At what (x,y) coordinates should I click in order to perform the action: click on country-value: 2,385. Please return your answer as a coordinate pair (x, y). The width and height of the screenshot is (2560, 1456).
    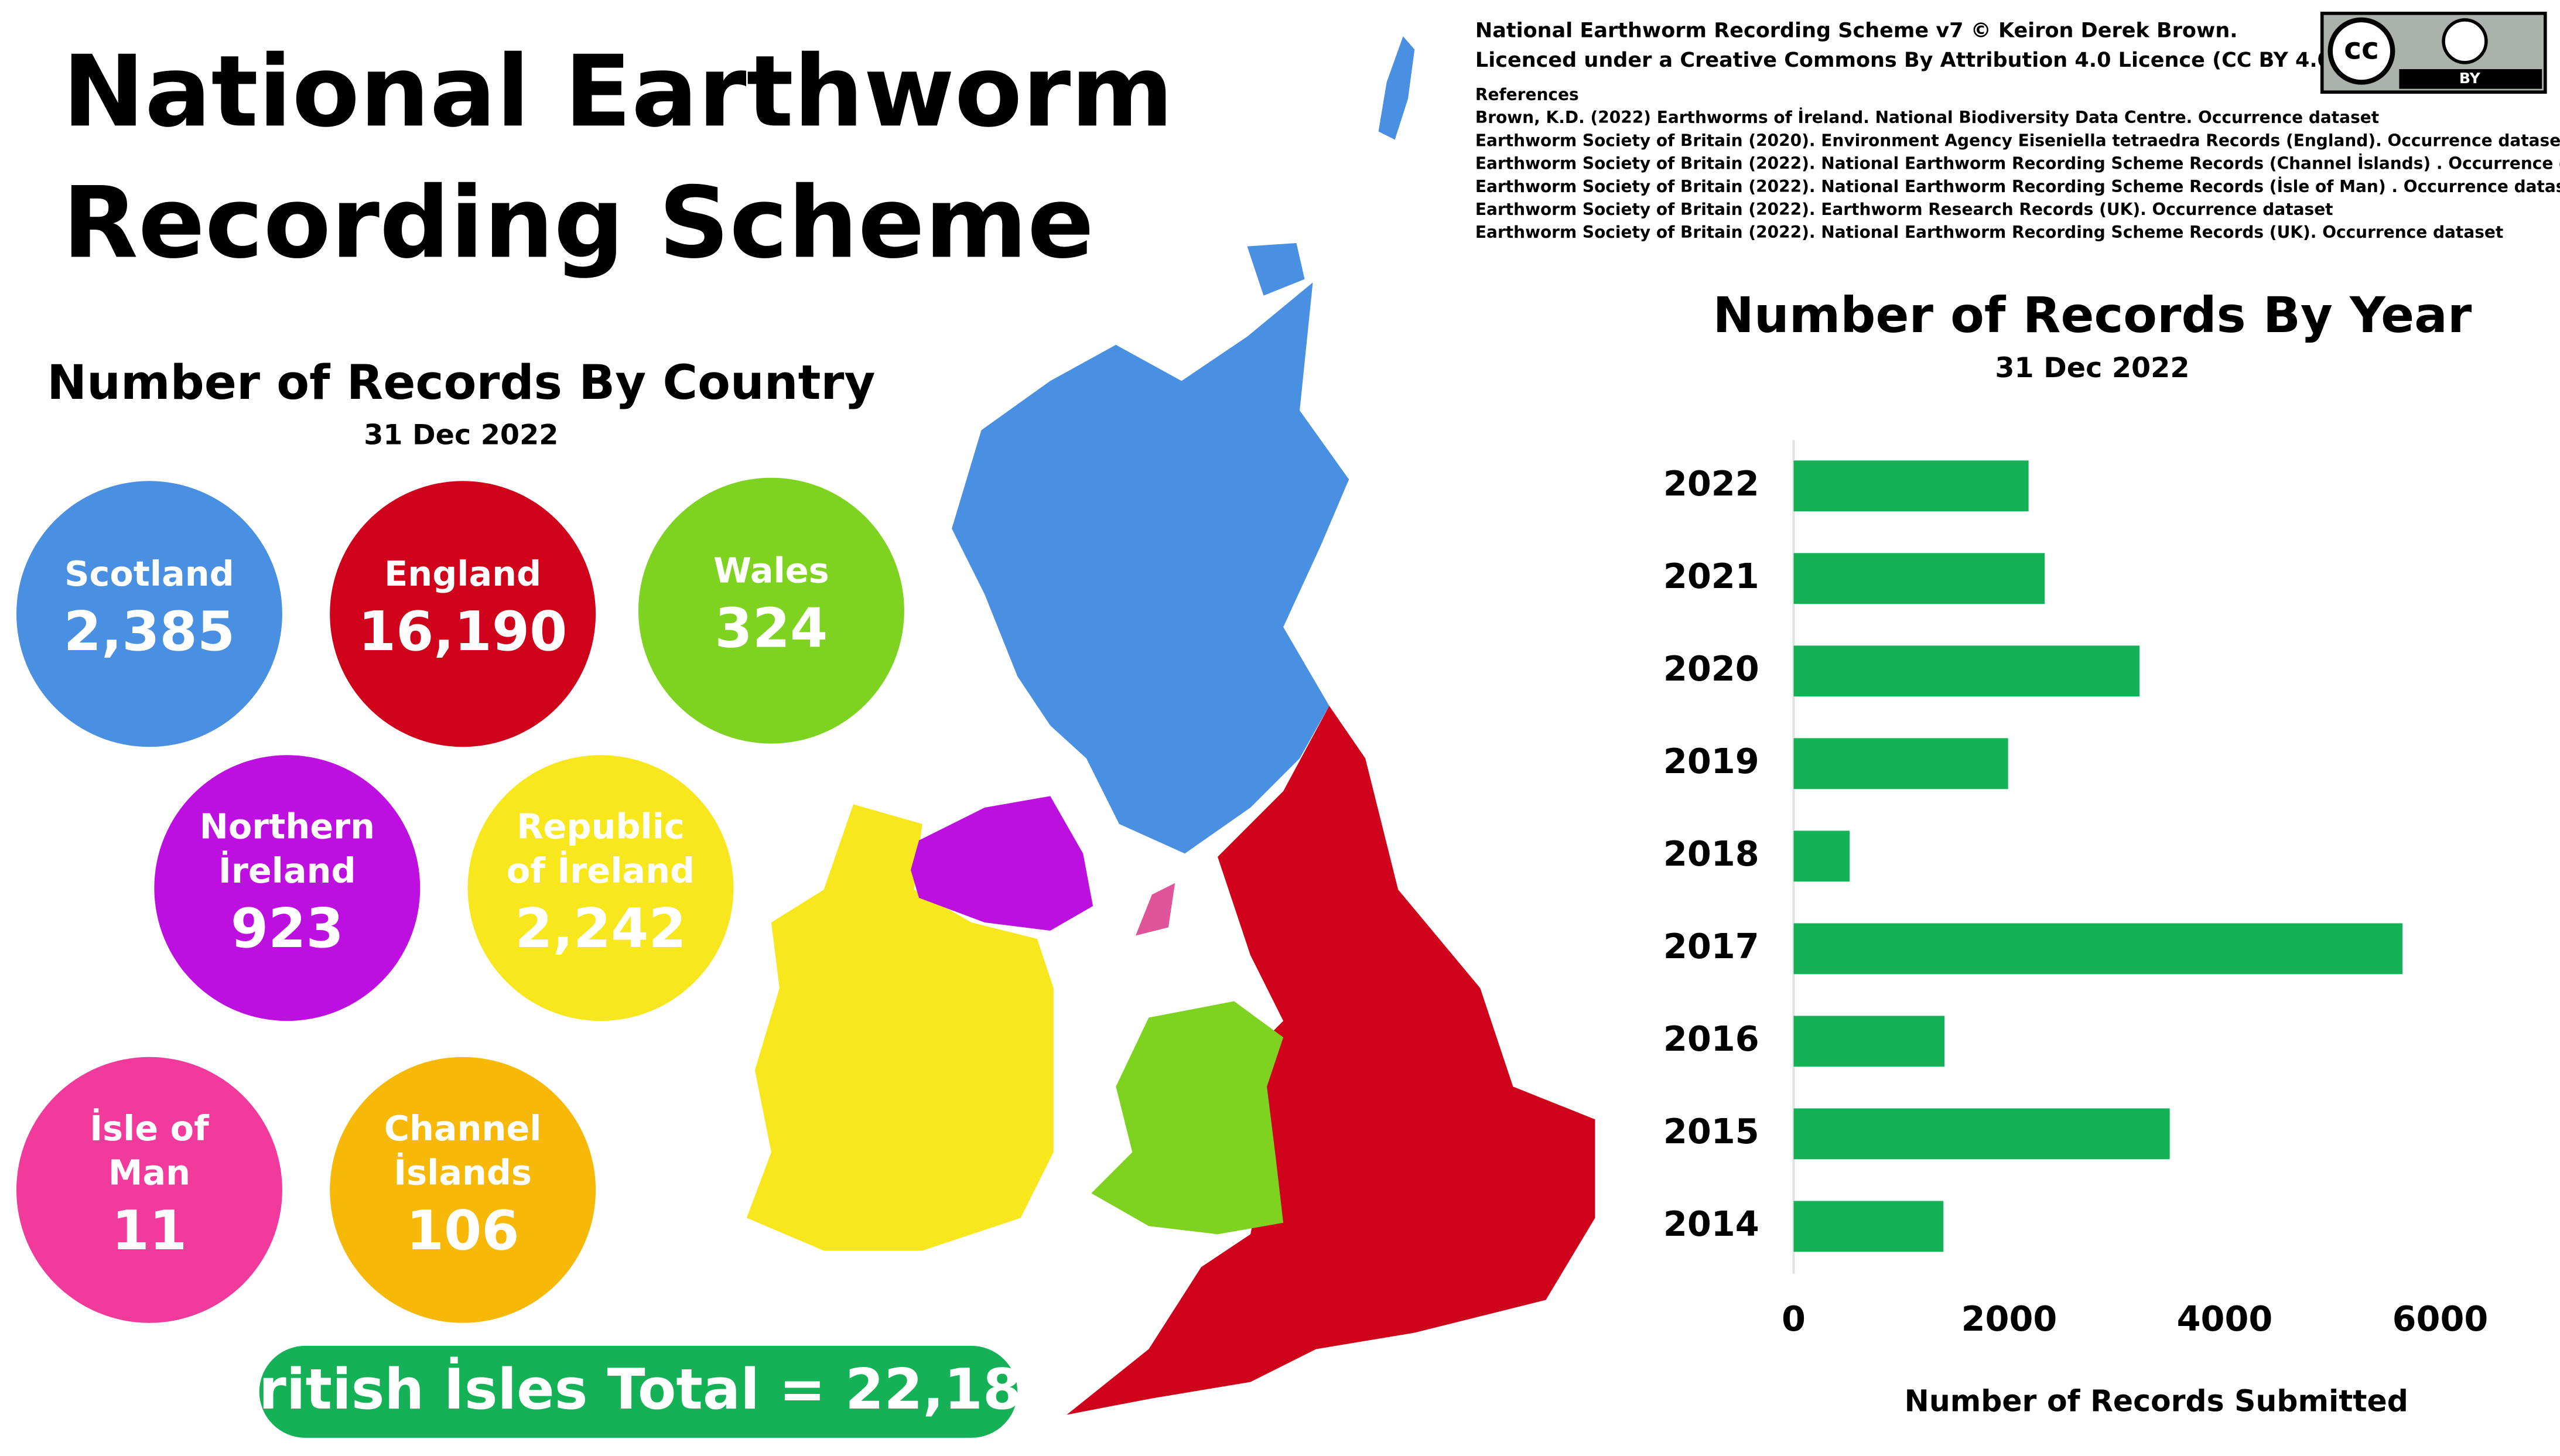
    Looking at the image, I should click on (150, 631).